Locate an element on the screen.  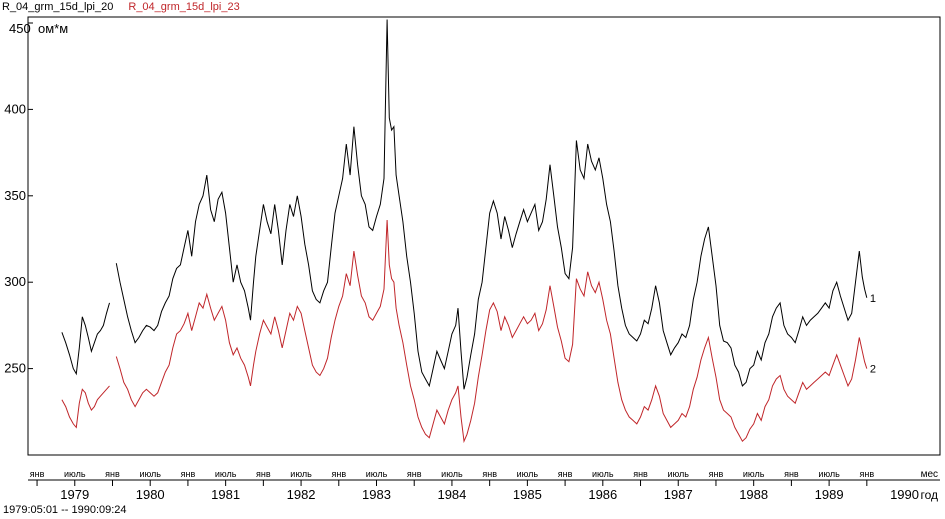
y-tick-label: 400 is located at coordinates (15, 108).